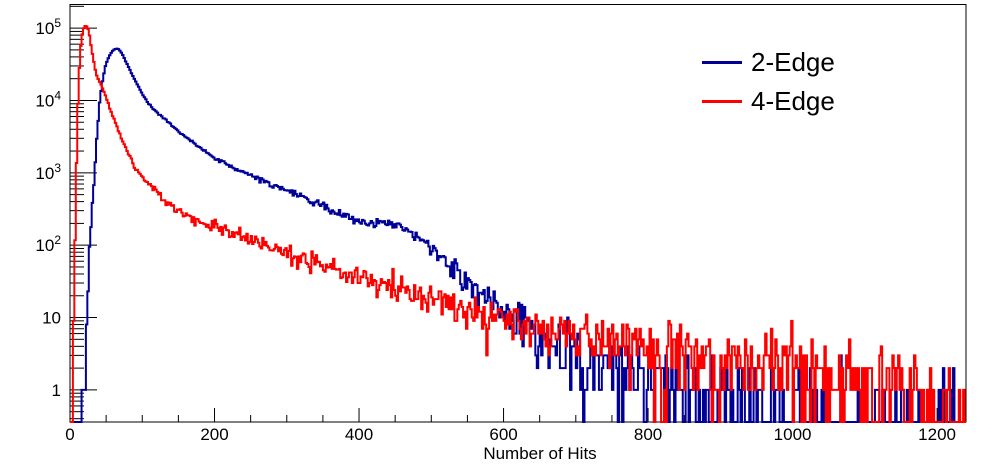  I want to click on y-tick-label: 10², so click(48, 244).